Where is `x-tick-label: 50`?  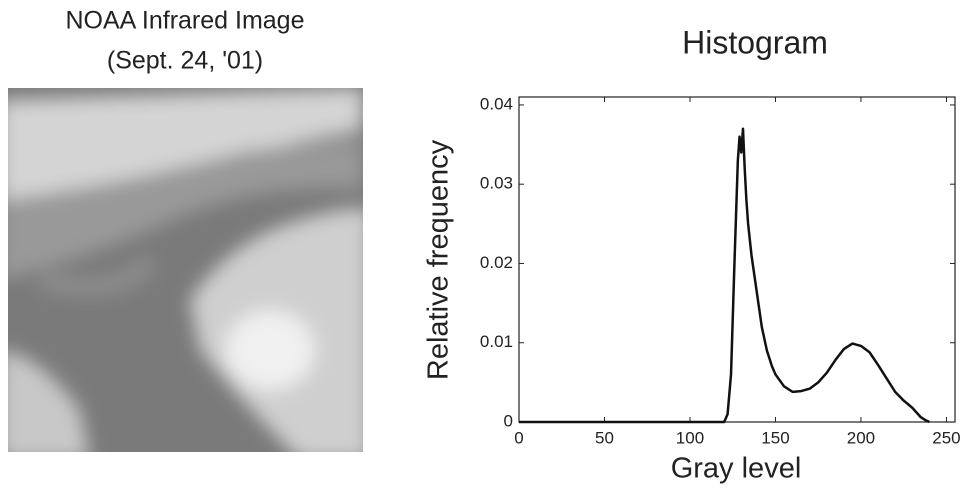
x-tick-label: 50 is located at coordinates (604, 437).